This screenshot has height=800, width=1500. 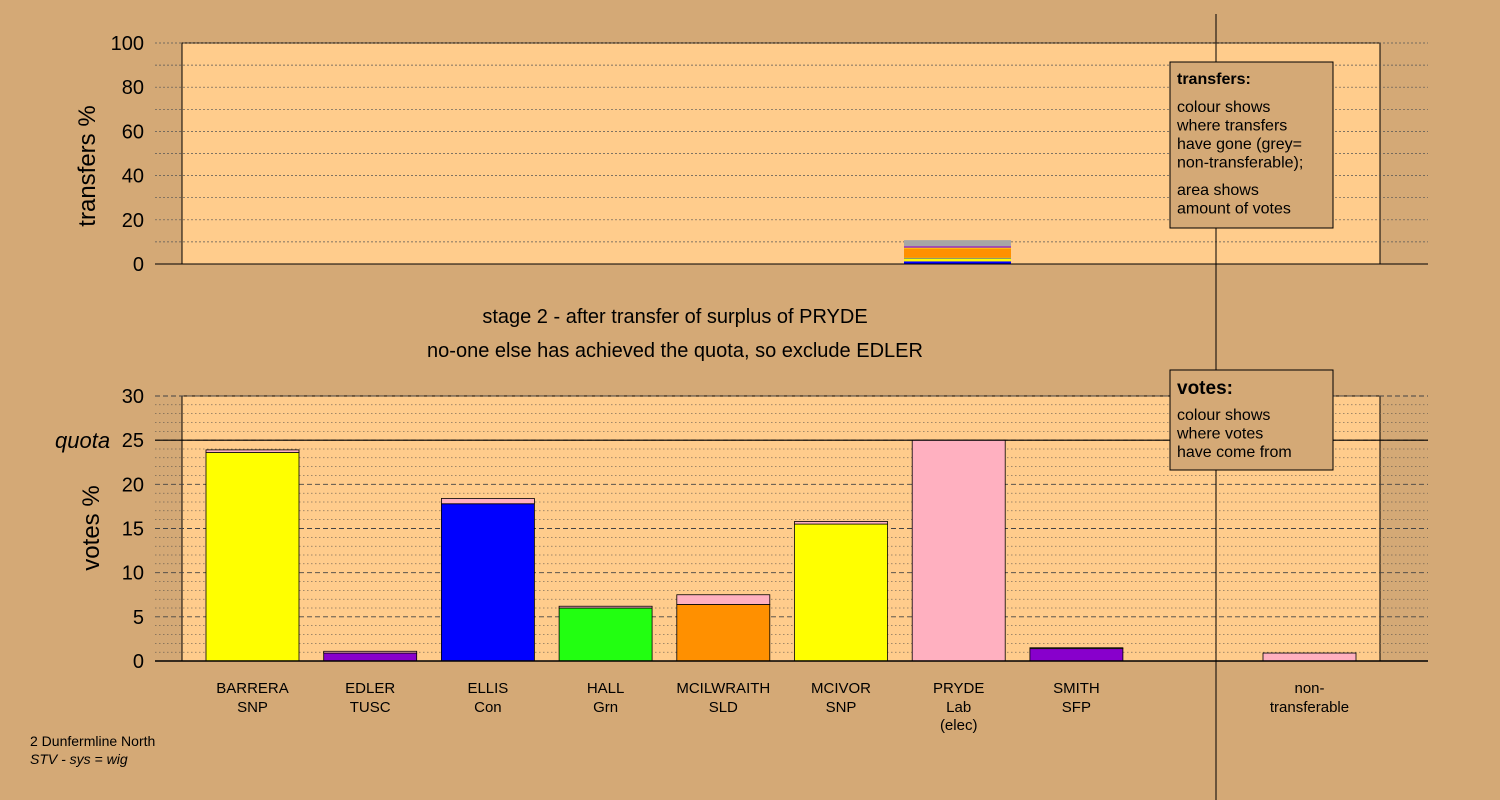 I want to click on votes-legend-box, so click(x=1251, y=420).